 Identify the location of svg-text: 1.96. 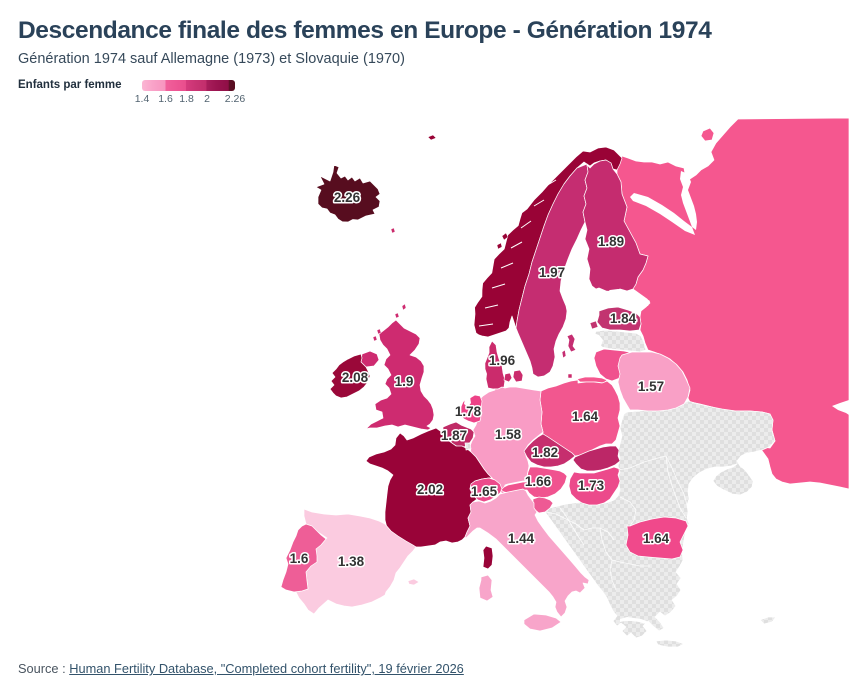
(502, 360).